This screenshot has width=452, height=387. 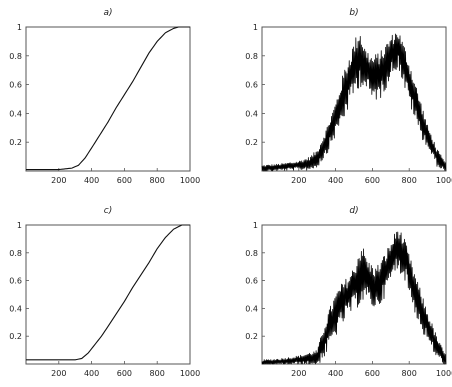 I want to click on chart-title: b), so click(x=353, y=13).